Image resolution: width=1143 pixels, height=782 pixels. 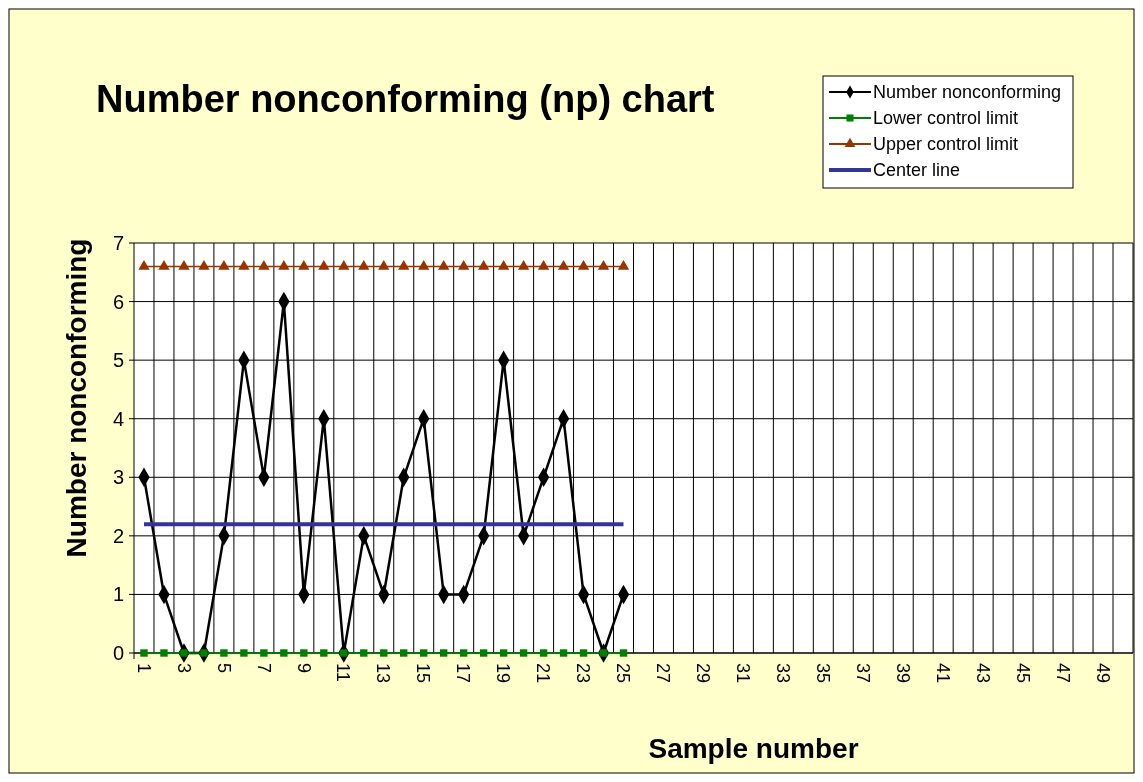 What do you see at coordinates (946, 118) in the screenshot?
I see `legend-label: Lower control limit` at bounding box center [946, 118].